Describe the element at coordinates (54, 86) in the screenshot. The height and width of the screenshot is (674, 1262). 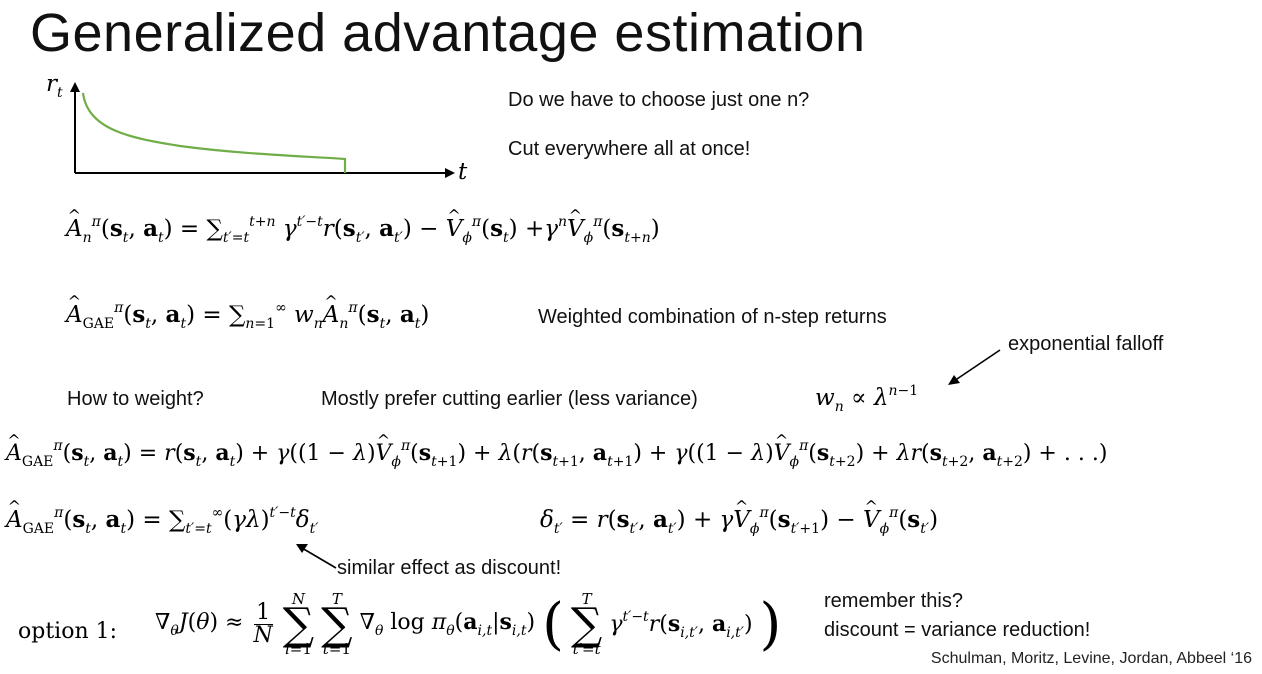
I see `y-axis-label: rt` at that location.